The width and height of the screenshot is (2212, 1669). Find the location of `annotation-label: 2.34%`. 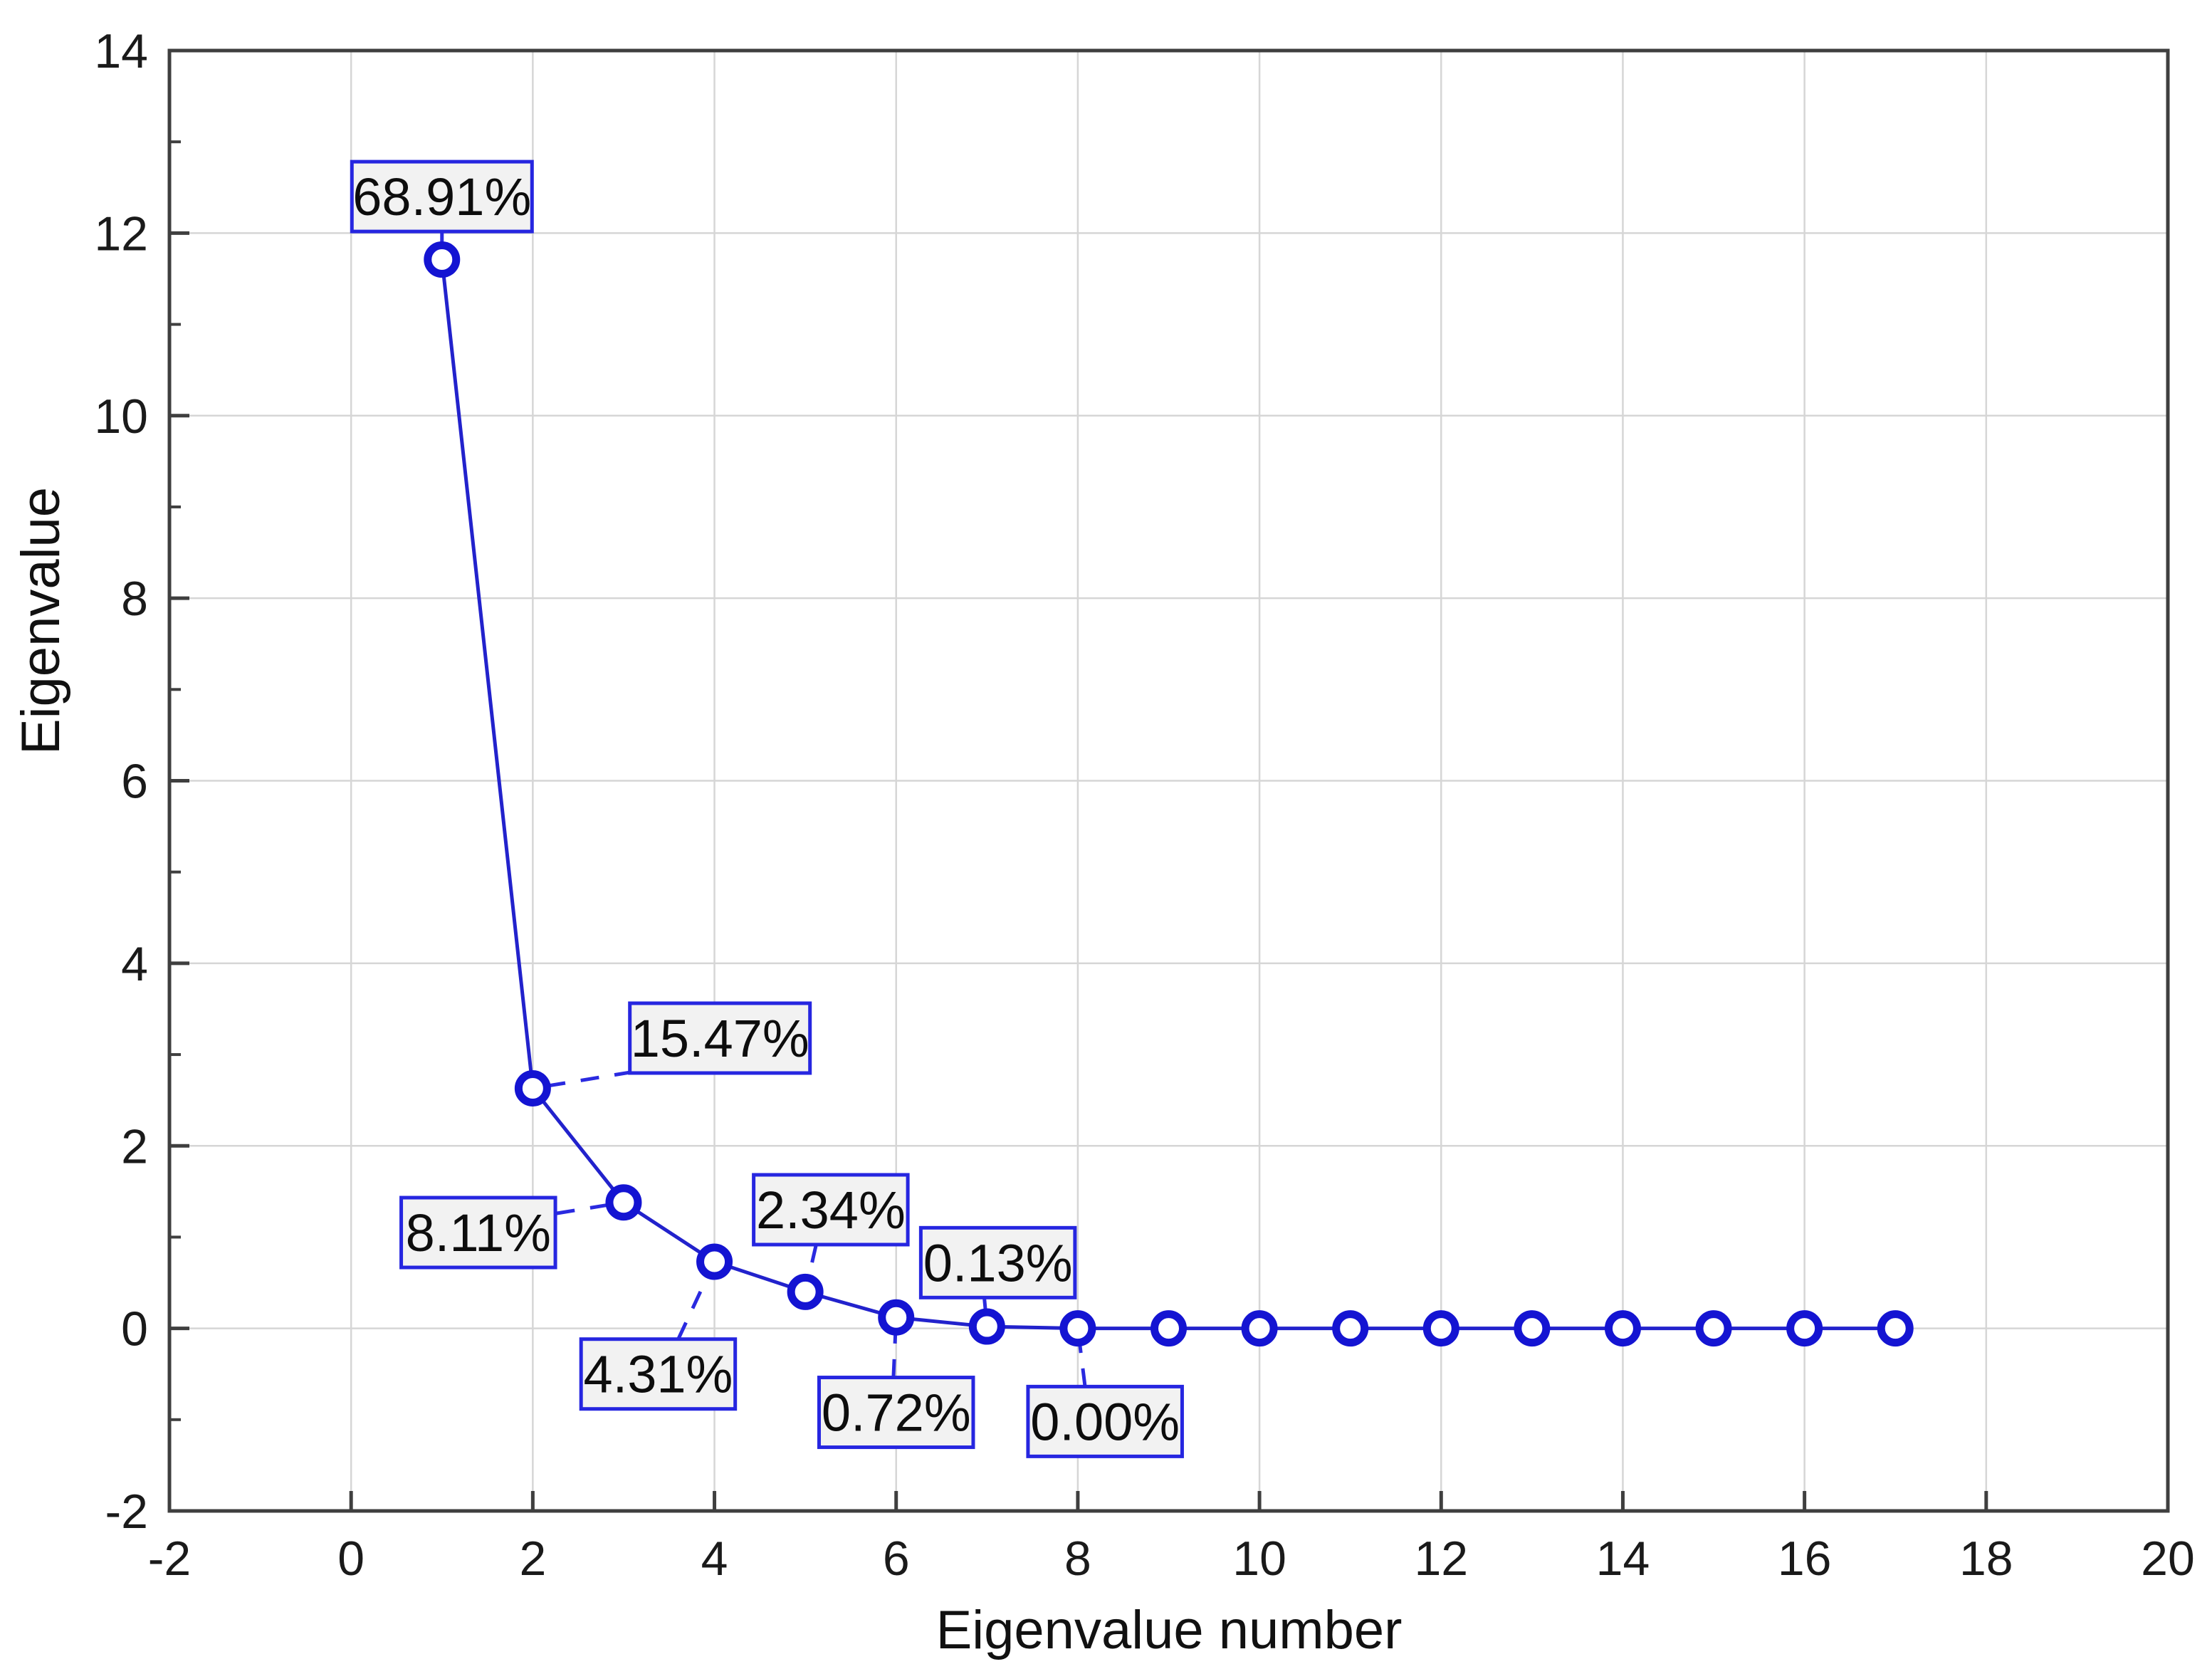

annotation-label: 2.34% is located at coordinates (831, 1210).